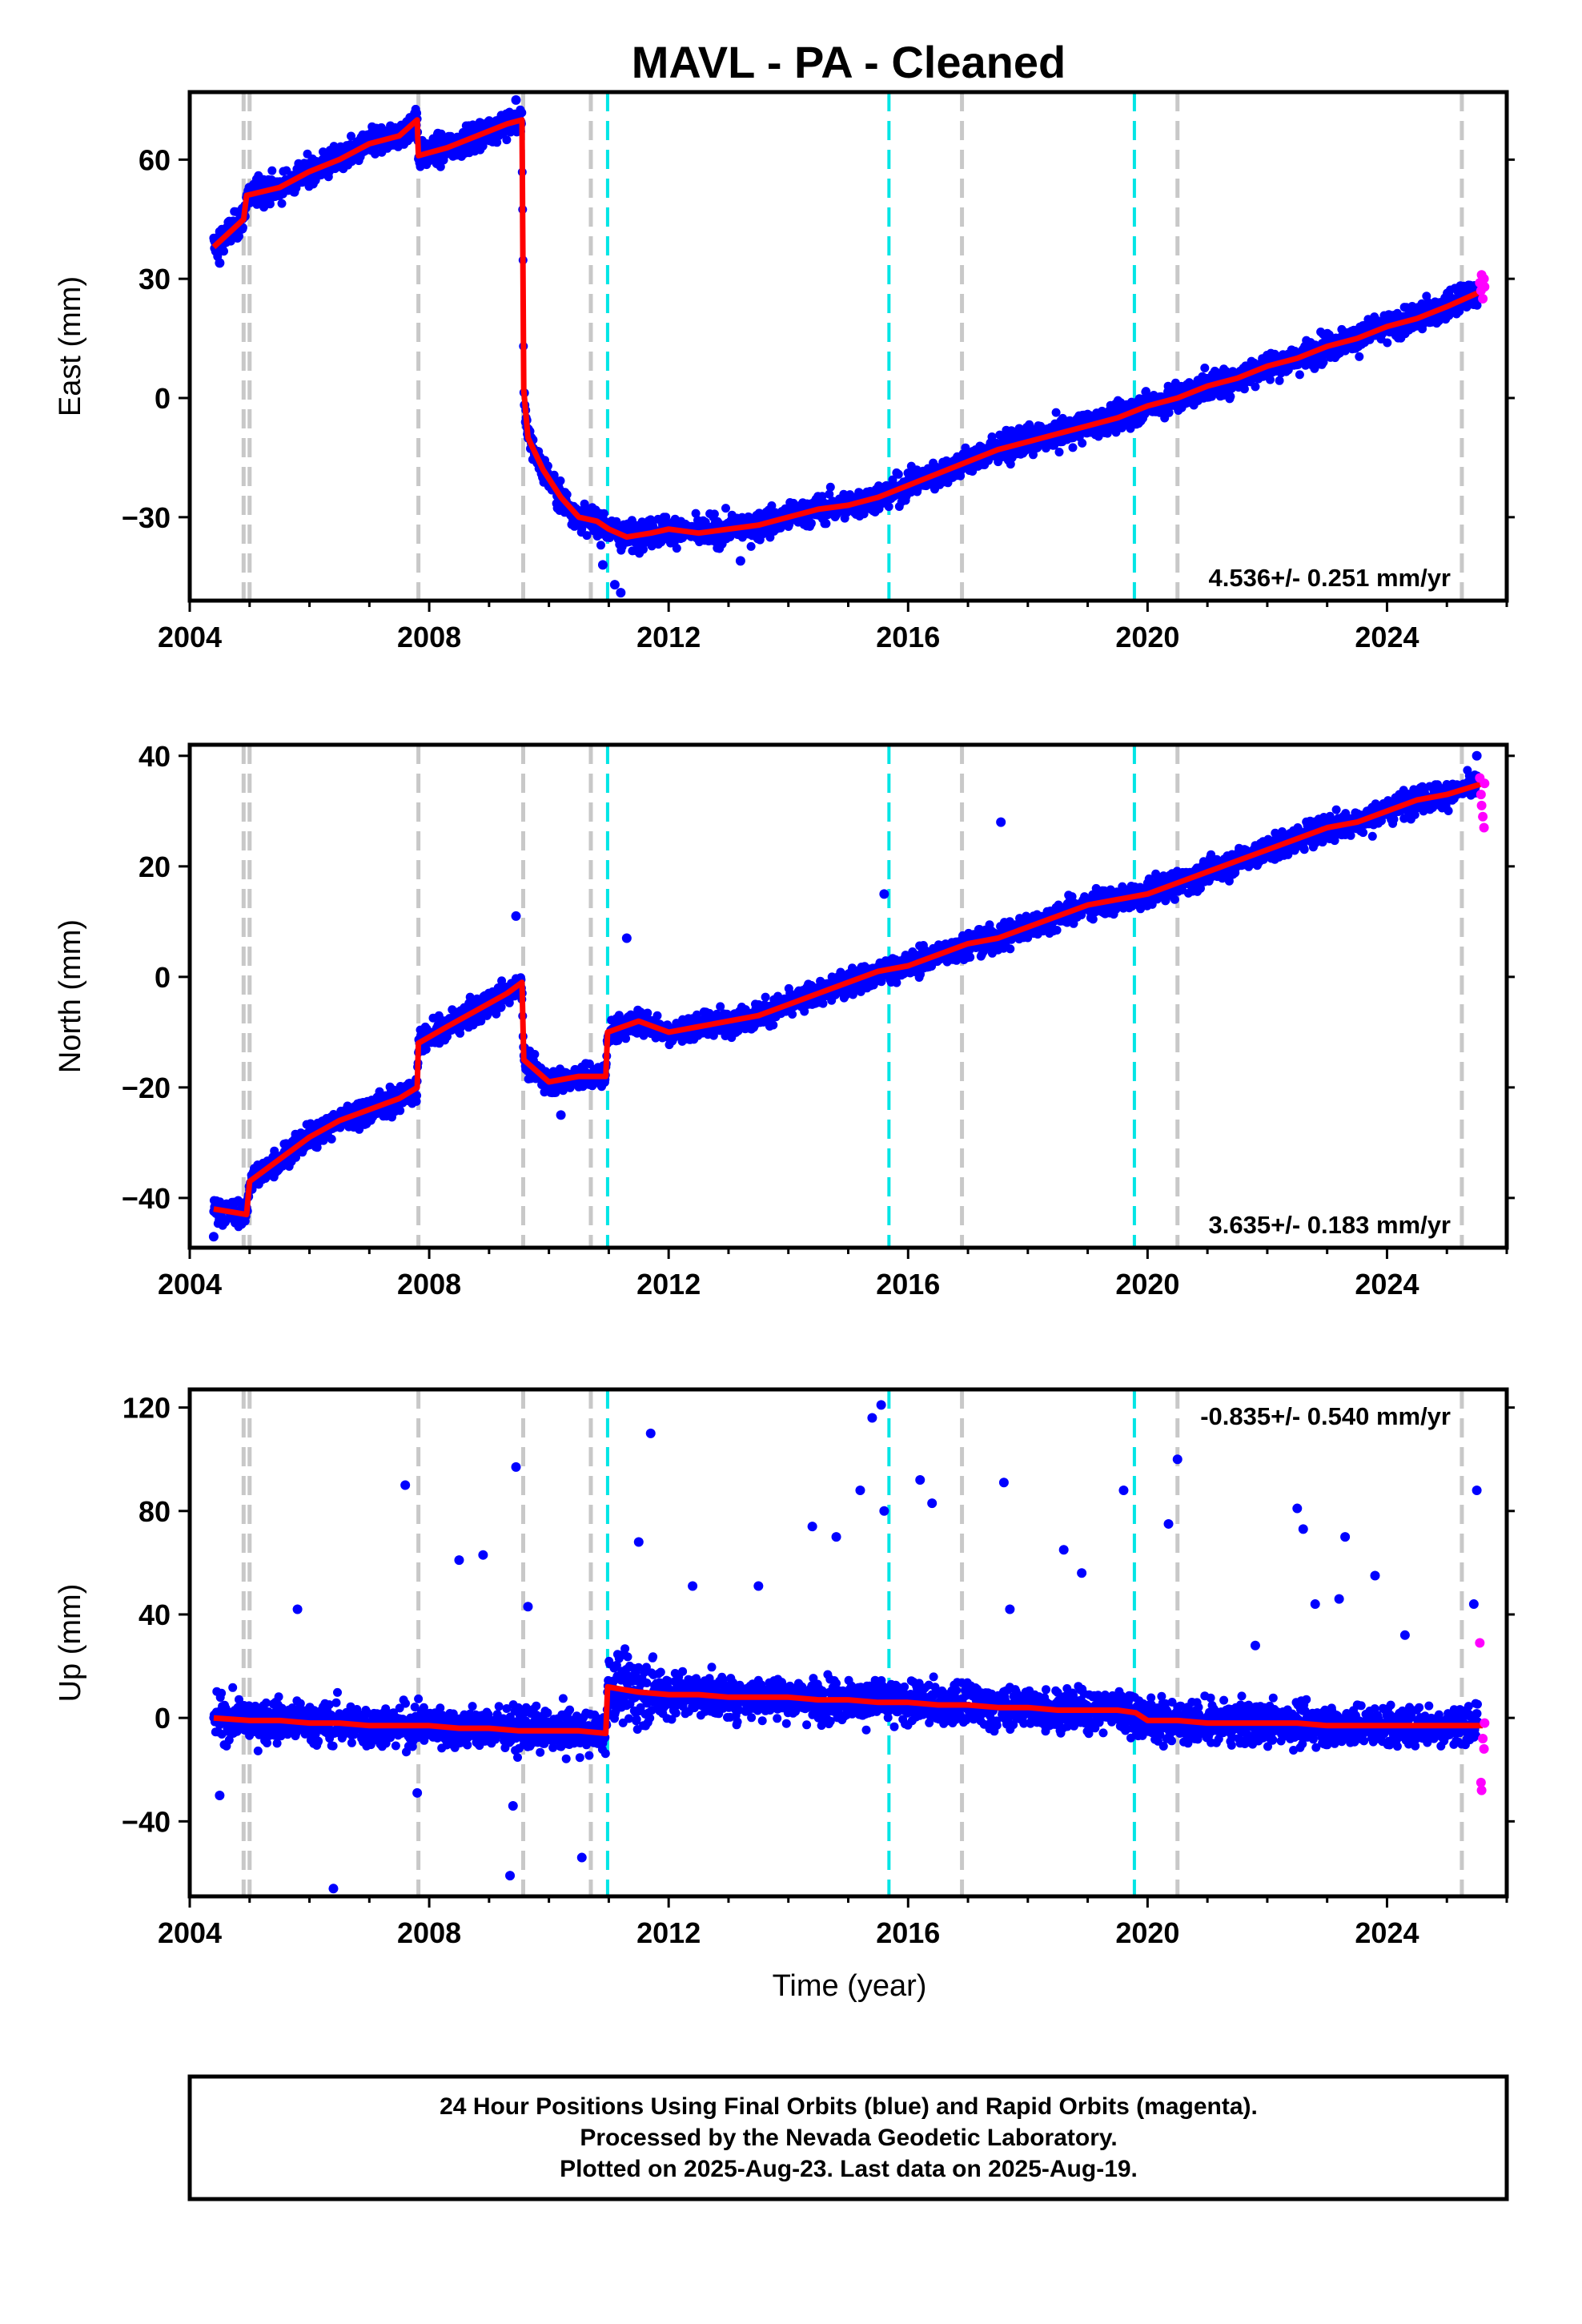 This screenshot has height=2324, width=1582. Describe the element at coordinates (1330, 578) in the screenshot. I see `velocity-annotation: 4.536+/- 0.251 mm/yr` at that location.